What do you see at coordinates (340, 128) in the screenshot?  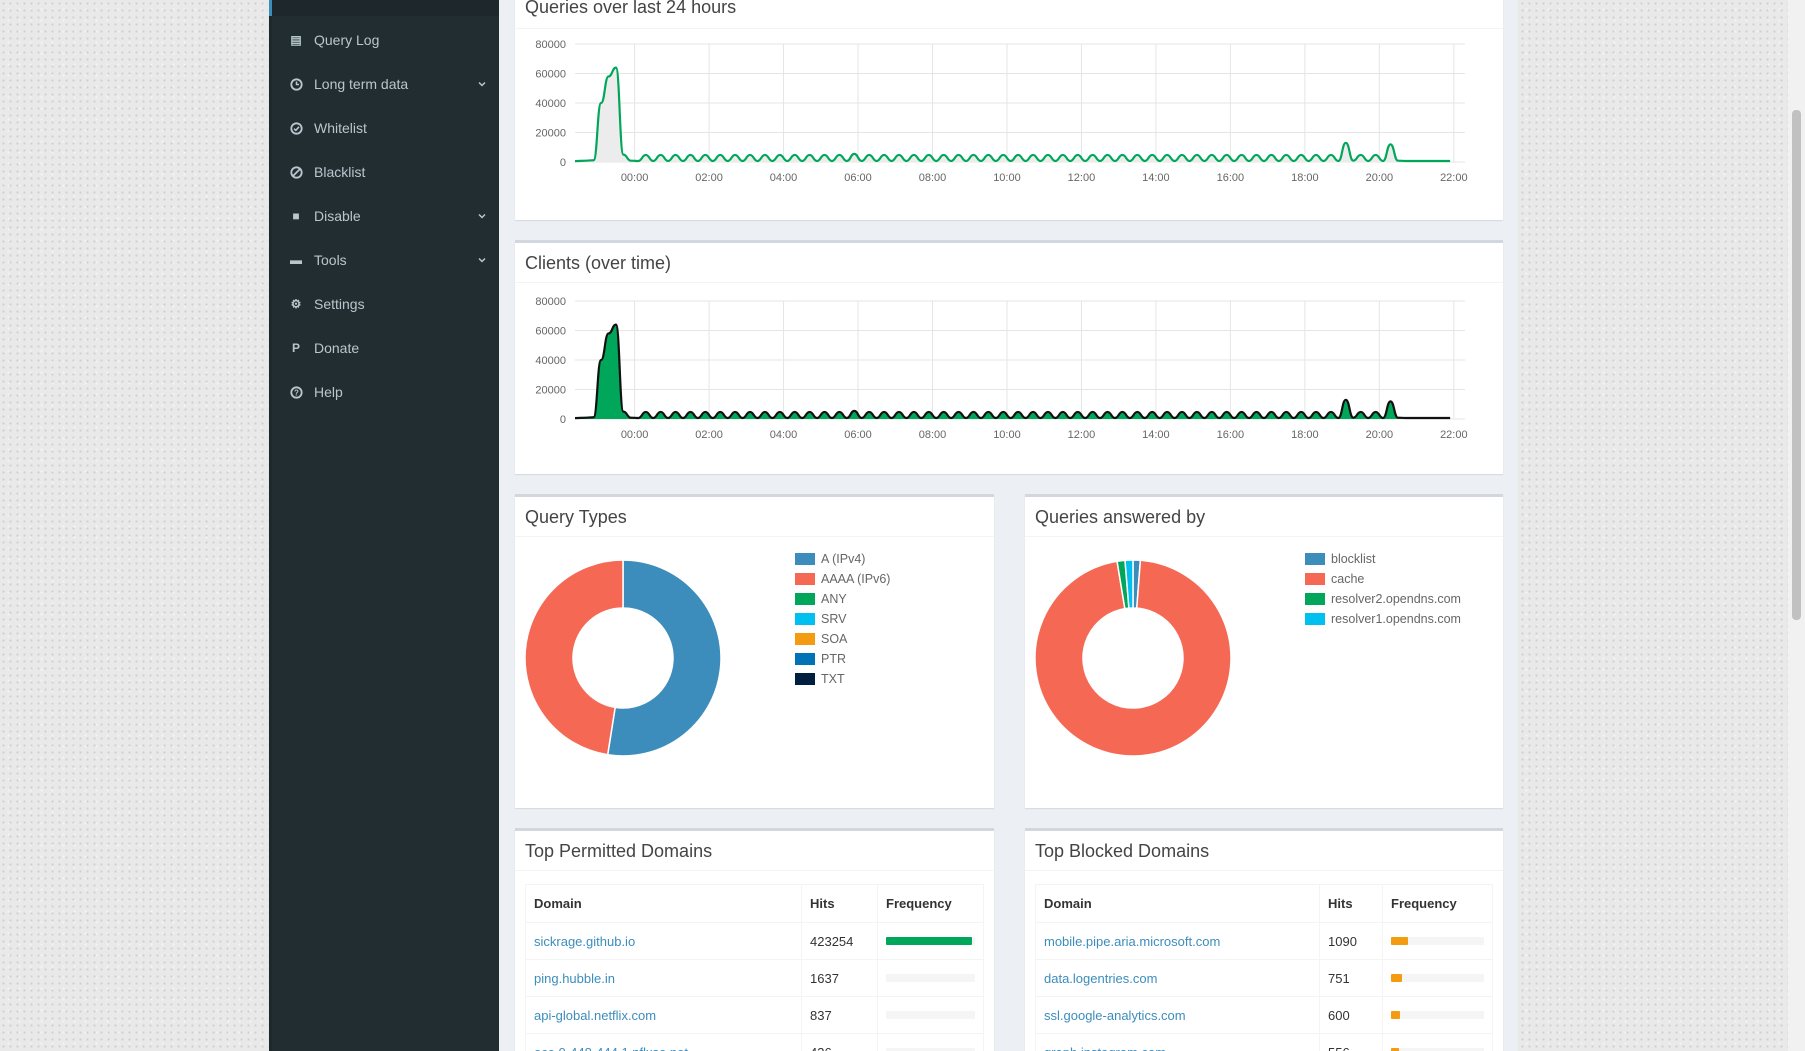 I see `sidebar-item-label: Whitelist` at bounding box center [340, 128].